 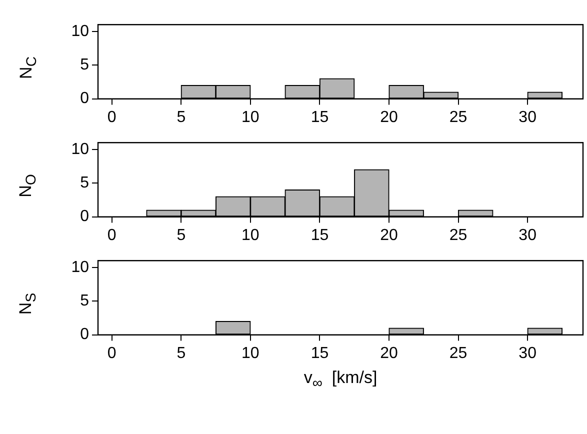 I want to click on x-axis-title: v$_{∞}$ [km/s], so click(x=340, y=380).